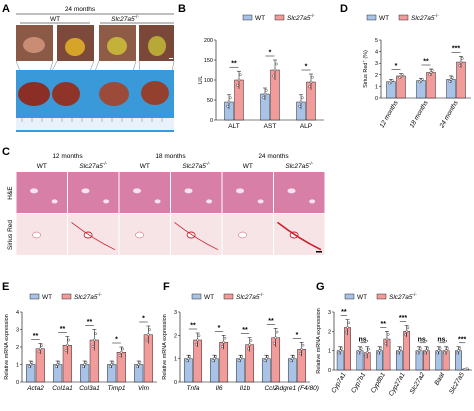 Image resolution: width=474 pixels, height=411 pixels. Describe the element at coordinates (344, 9) in the screenshot. I see `panel-d-label: D` at that location.